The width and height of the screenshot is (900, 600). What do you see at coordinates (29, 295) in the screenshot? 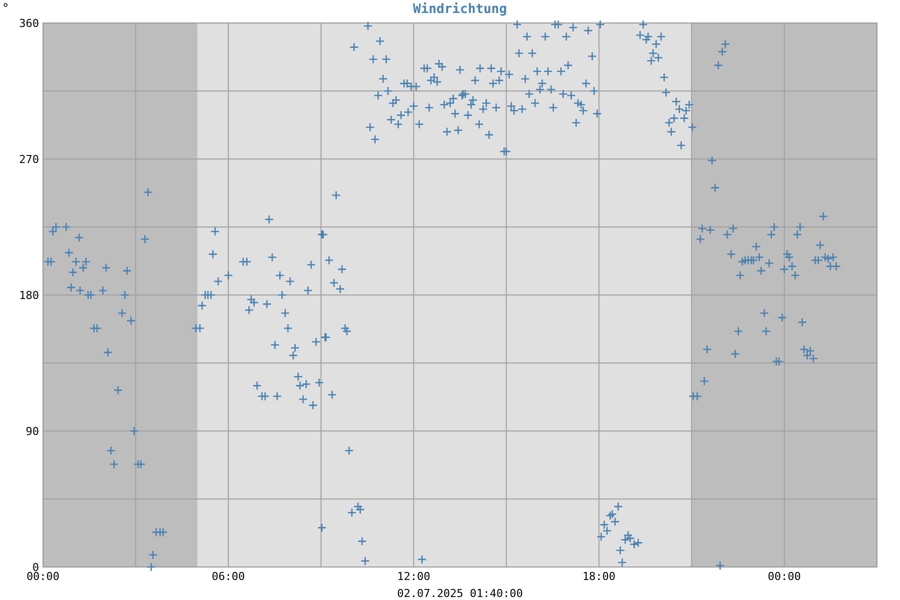
I see `y-tick-label: 180` at bounding box center [29, 295].